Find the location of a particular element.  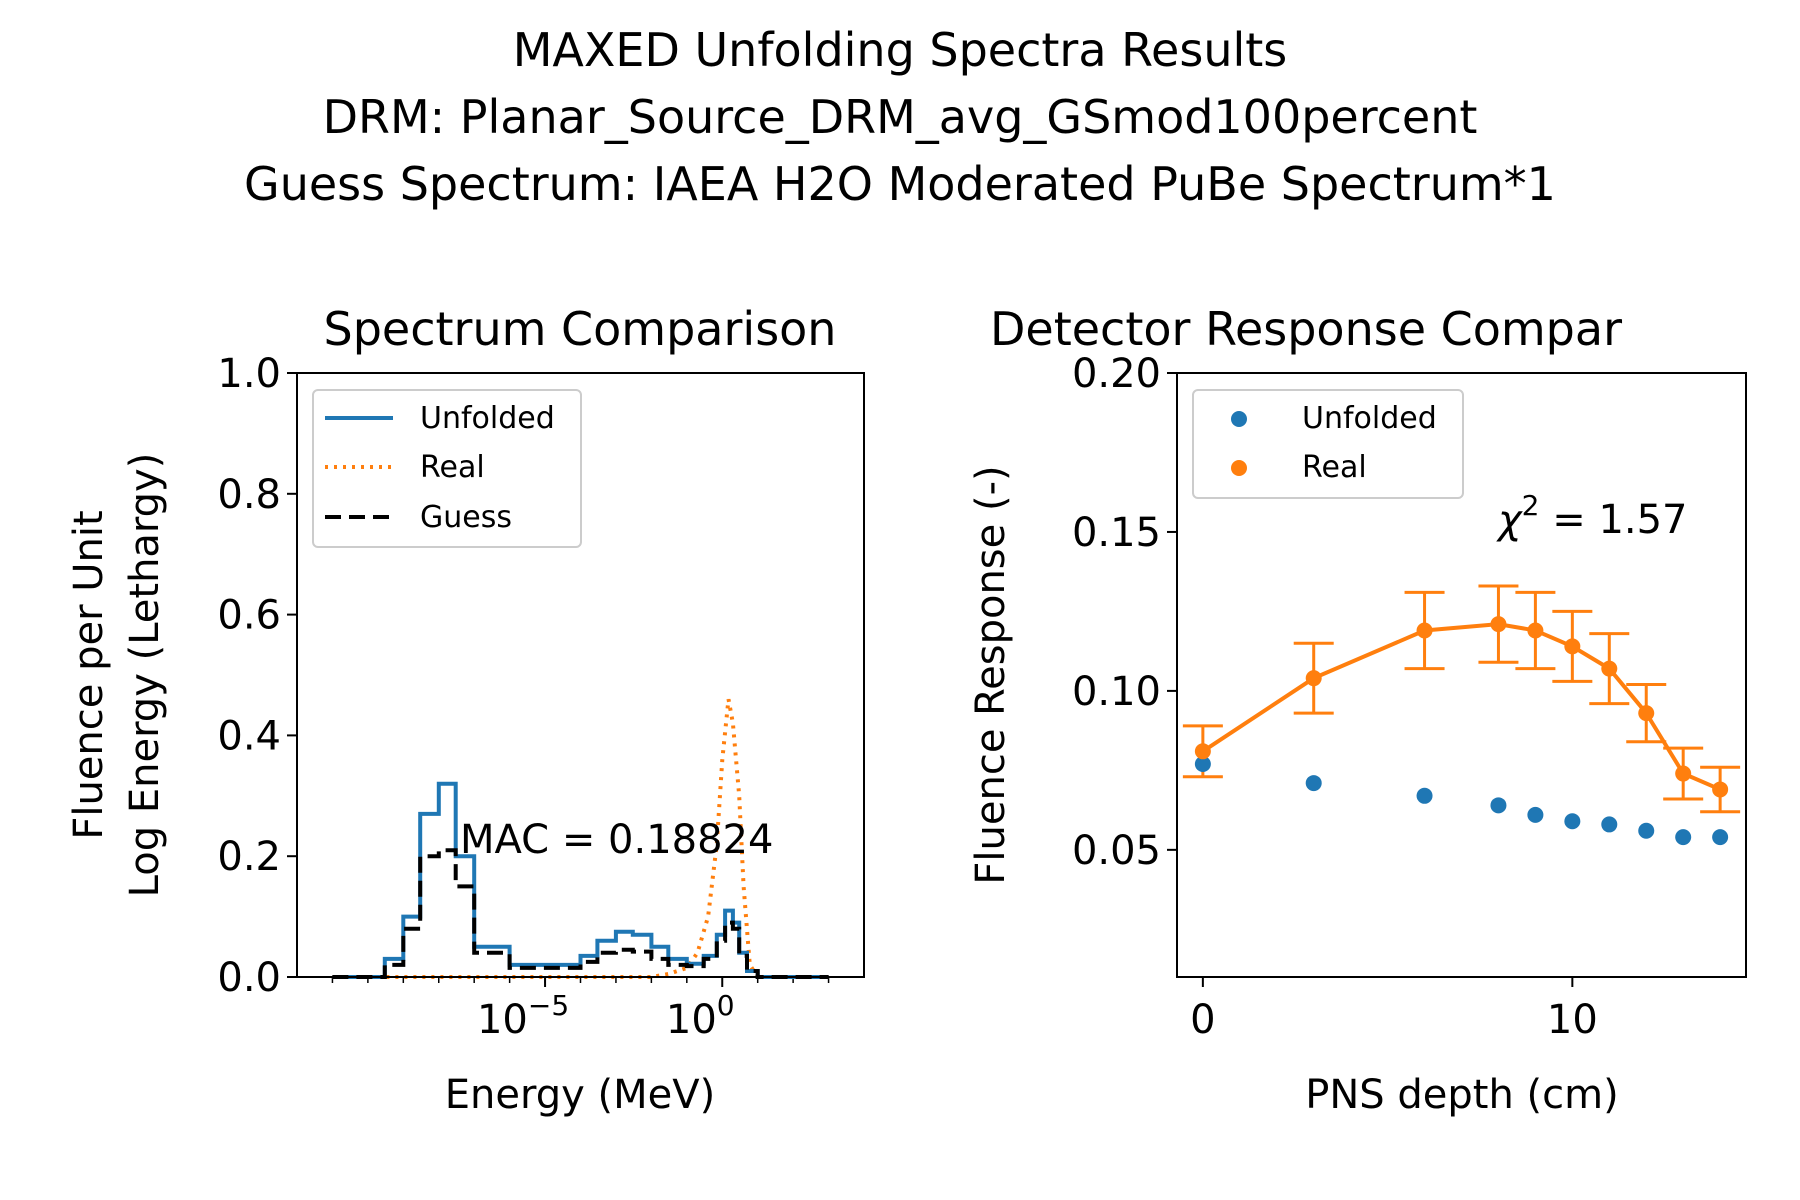

chi-squared-annotation: χ2 = 1.57 is located at coordinates (1592, 516).